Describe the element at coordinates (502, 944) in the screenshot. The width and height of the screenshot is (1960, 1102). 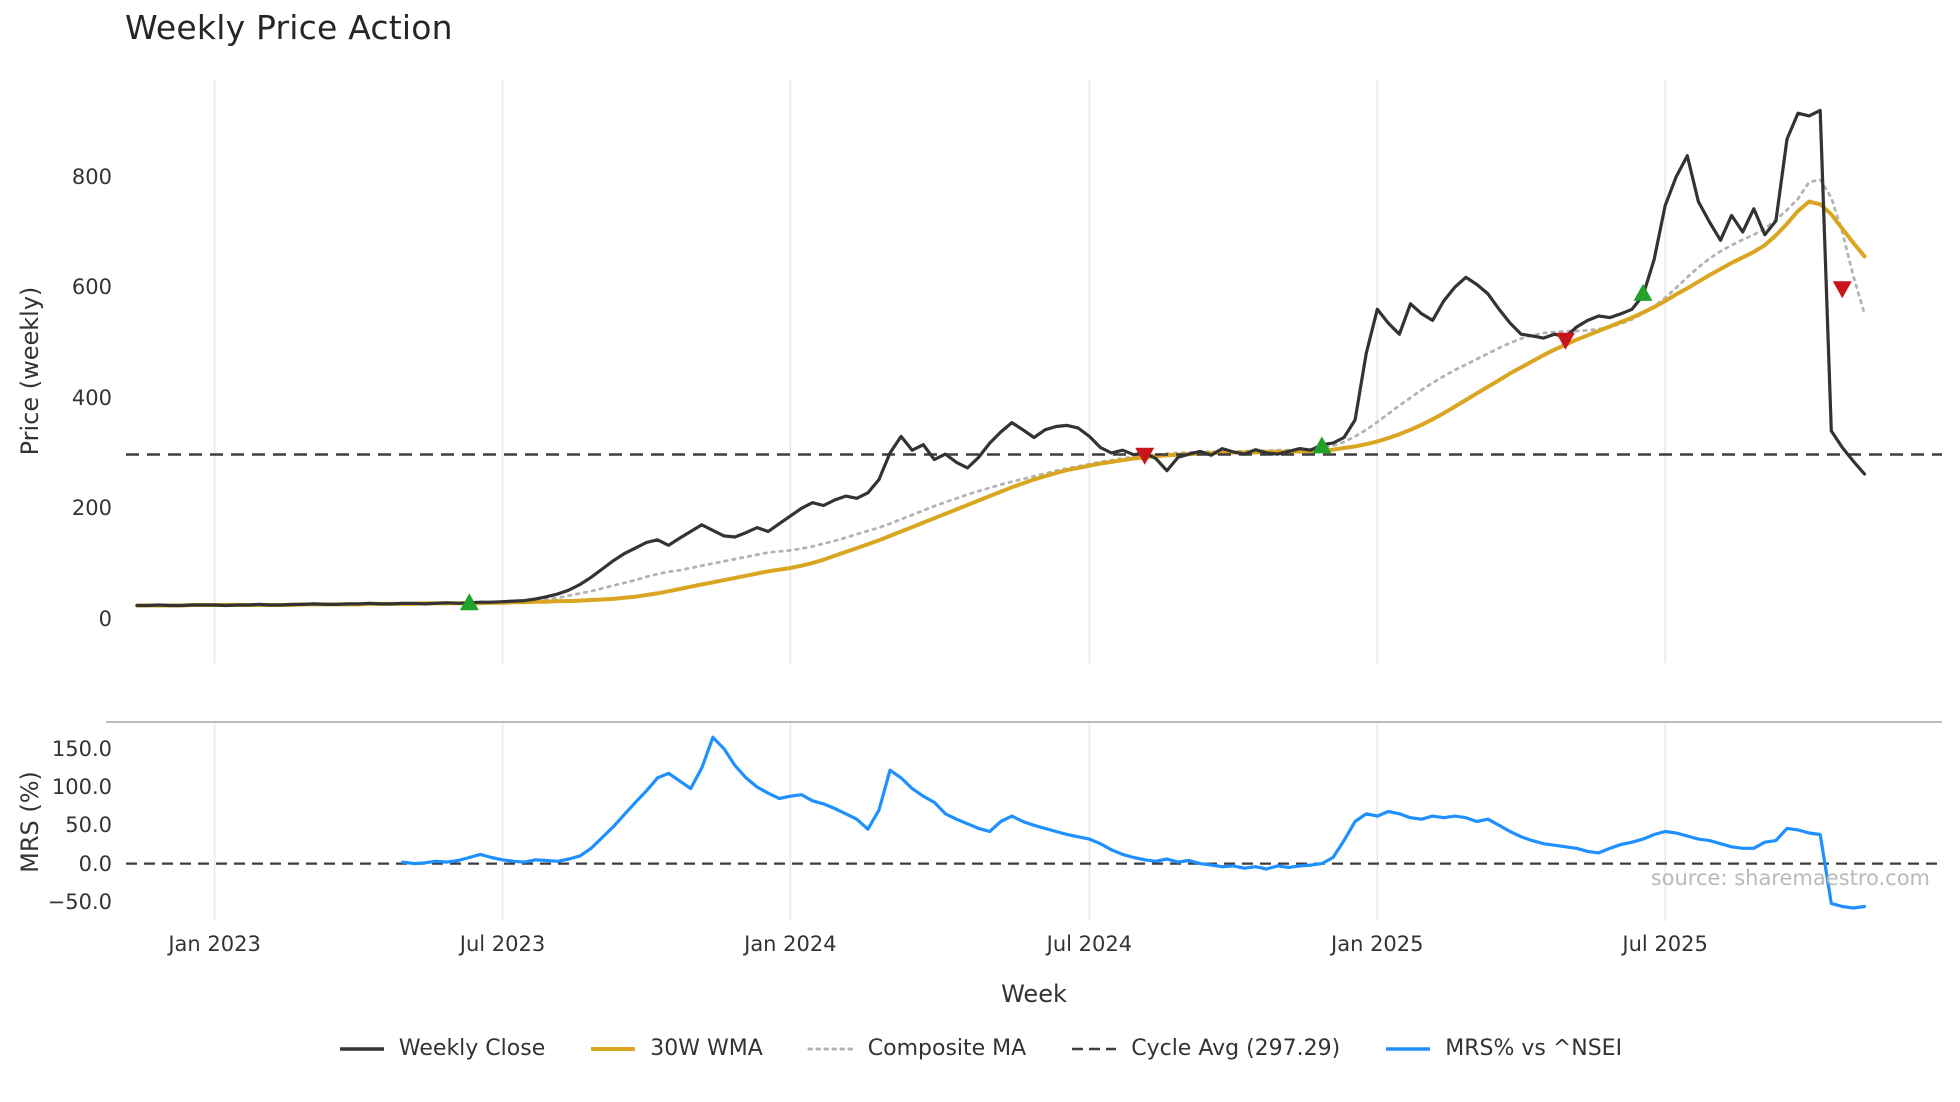
I see `x-tick-label: Jul 2023` at that location.